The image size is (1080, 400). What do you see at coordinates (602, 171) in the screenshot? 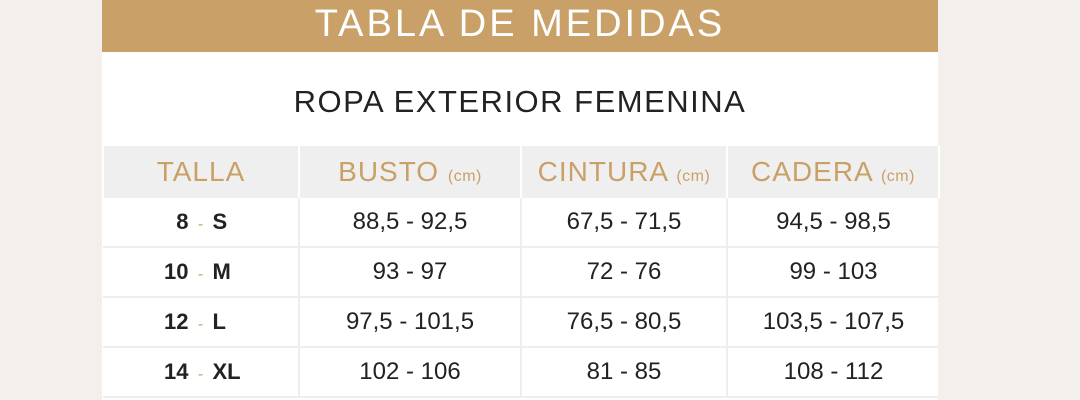
I see `header-label: CINTURA` at bounding box center [602, 171].